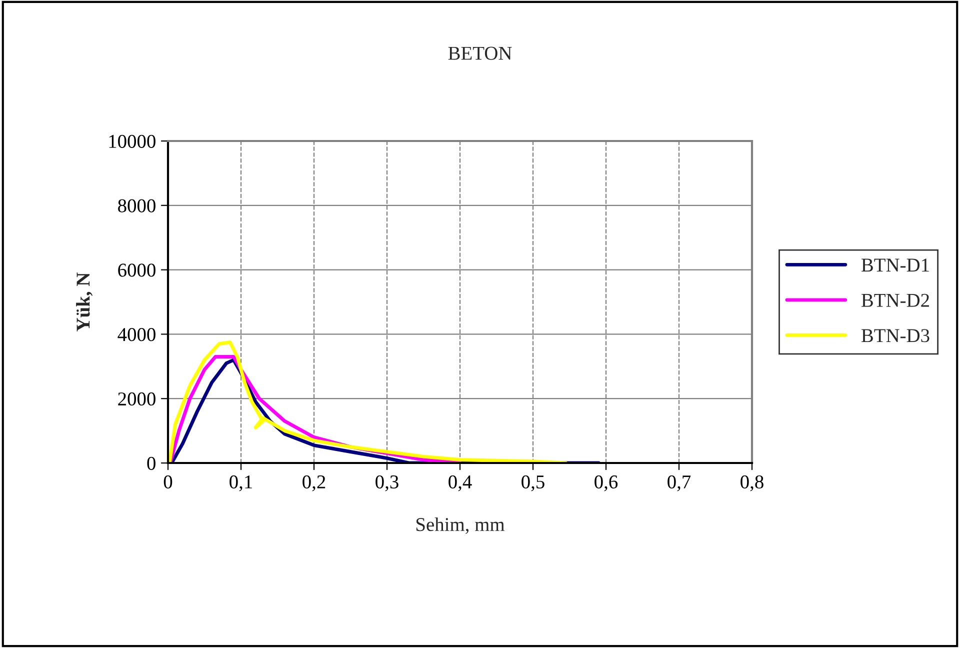 Image resolution: width=960 pixels, height=648 pixels. I want to click on line-series, so click(368, 401).